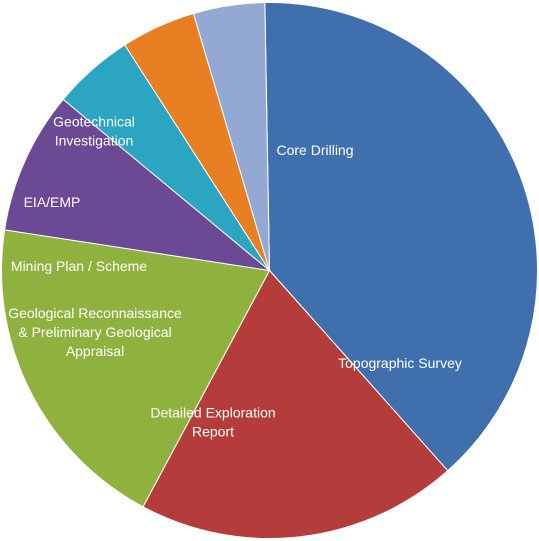 The width and height of the screenshot is (539, 541). What do you see at coordinates (95, 351) in the screenshot?
I see `pie-slice-label-line: Appraisal` at bounding box center [95, 351].